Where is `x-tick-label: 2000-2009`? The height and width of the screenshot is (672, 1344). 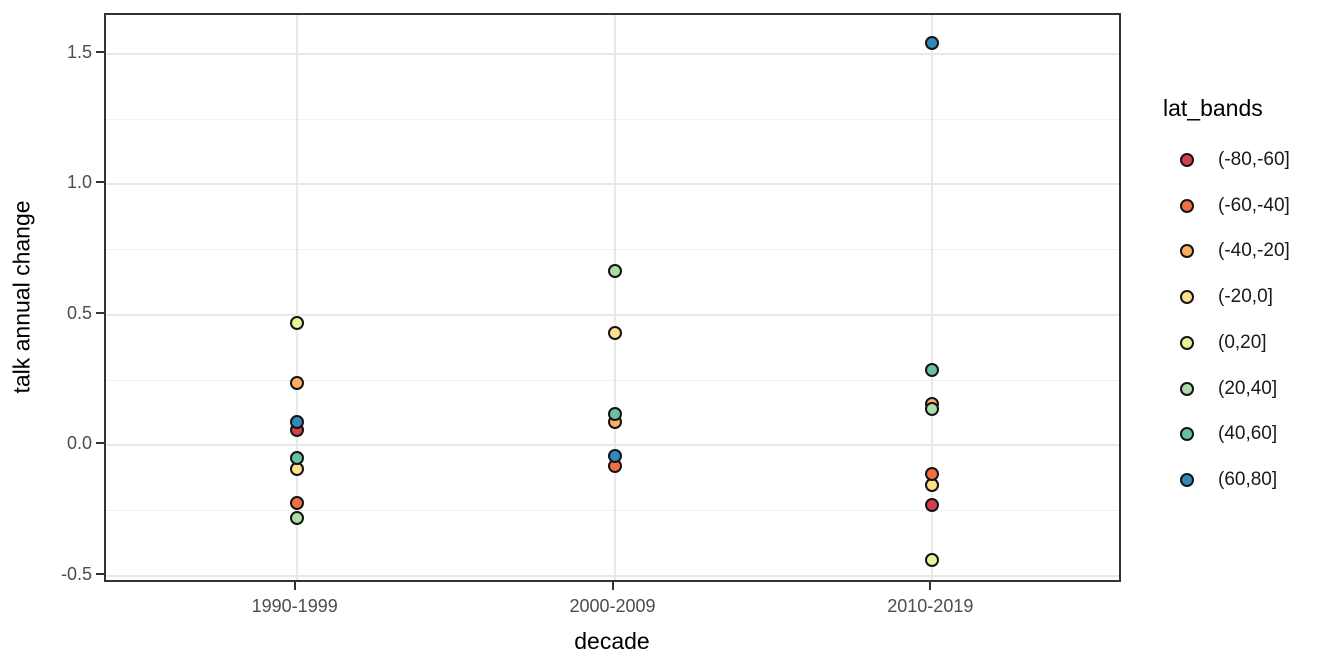
x-tick-label: 2000-2009 is located at coordinates (612, 606).